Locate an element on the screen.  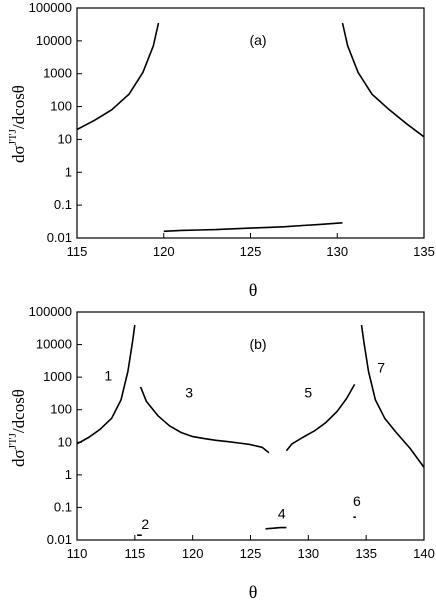
series-label-6: 6 is located at coordinates (357, 501).